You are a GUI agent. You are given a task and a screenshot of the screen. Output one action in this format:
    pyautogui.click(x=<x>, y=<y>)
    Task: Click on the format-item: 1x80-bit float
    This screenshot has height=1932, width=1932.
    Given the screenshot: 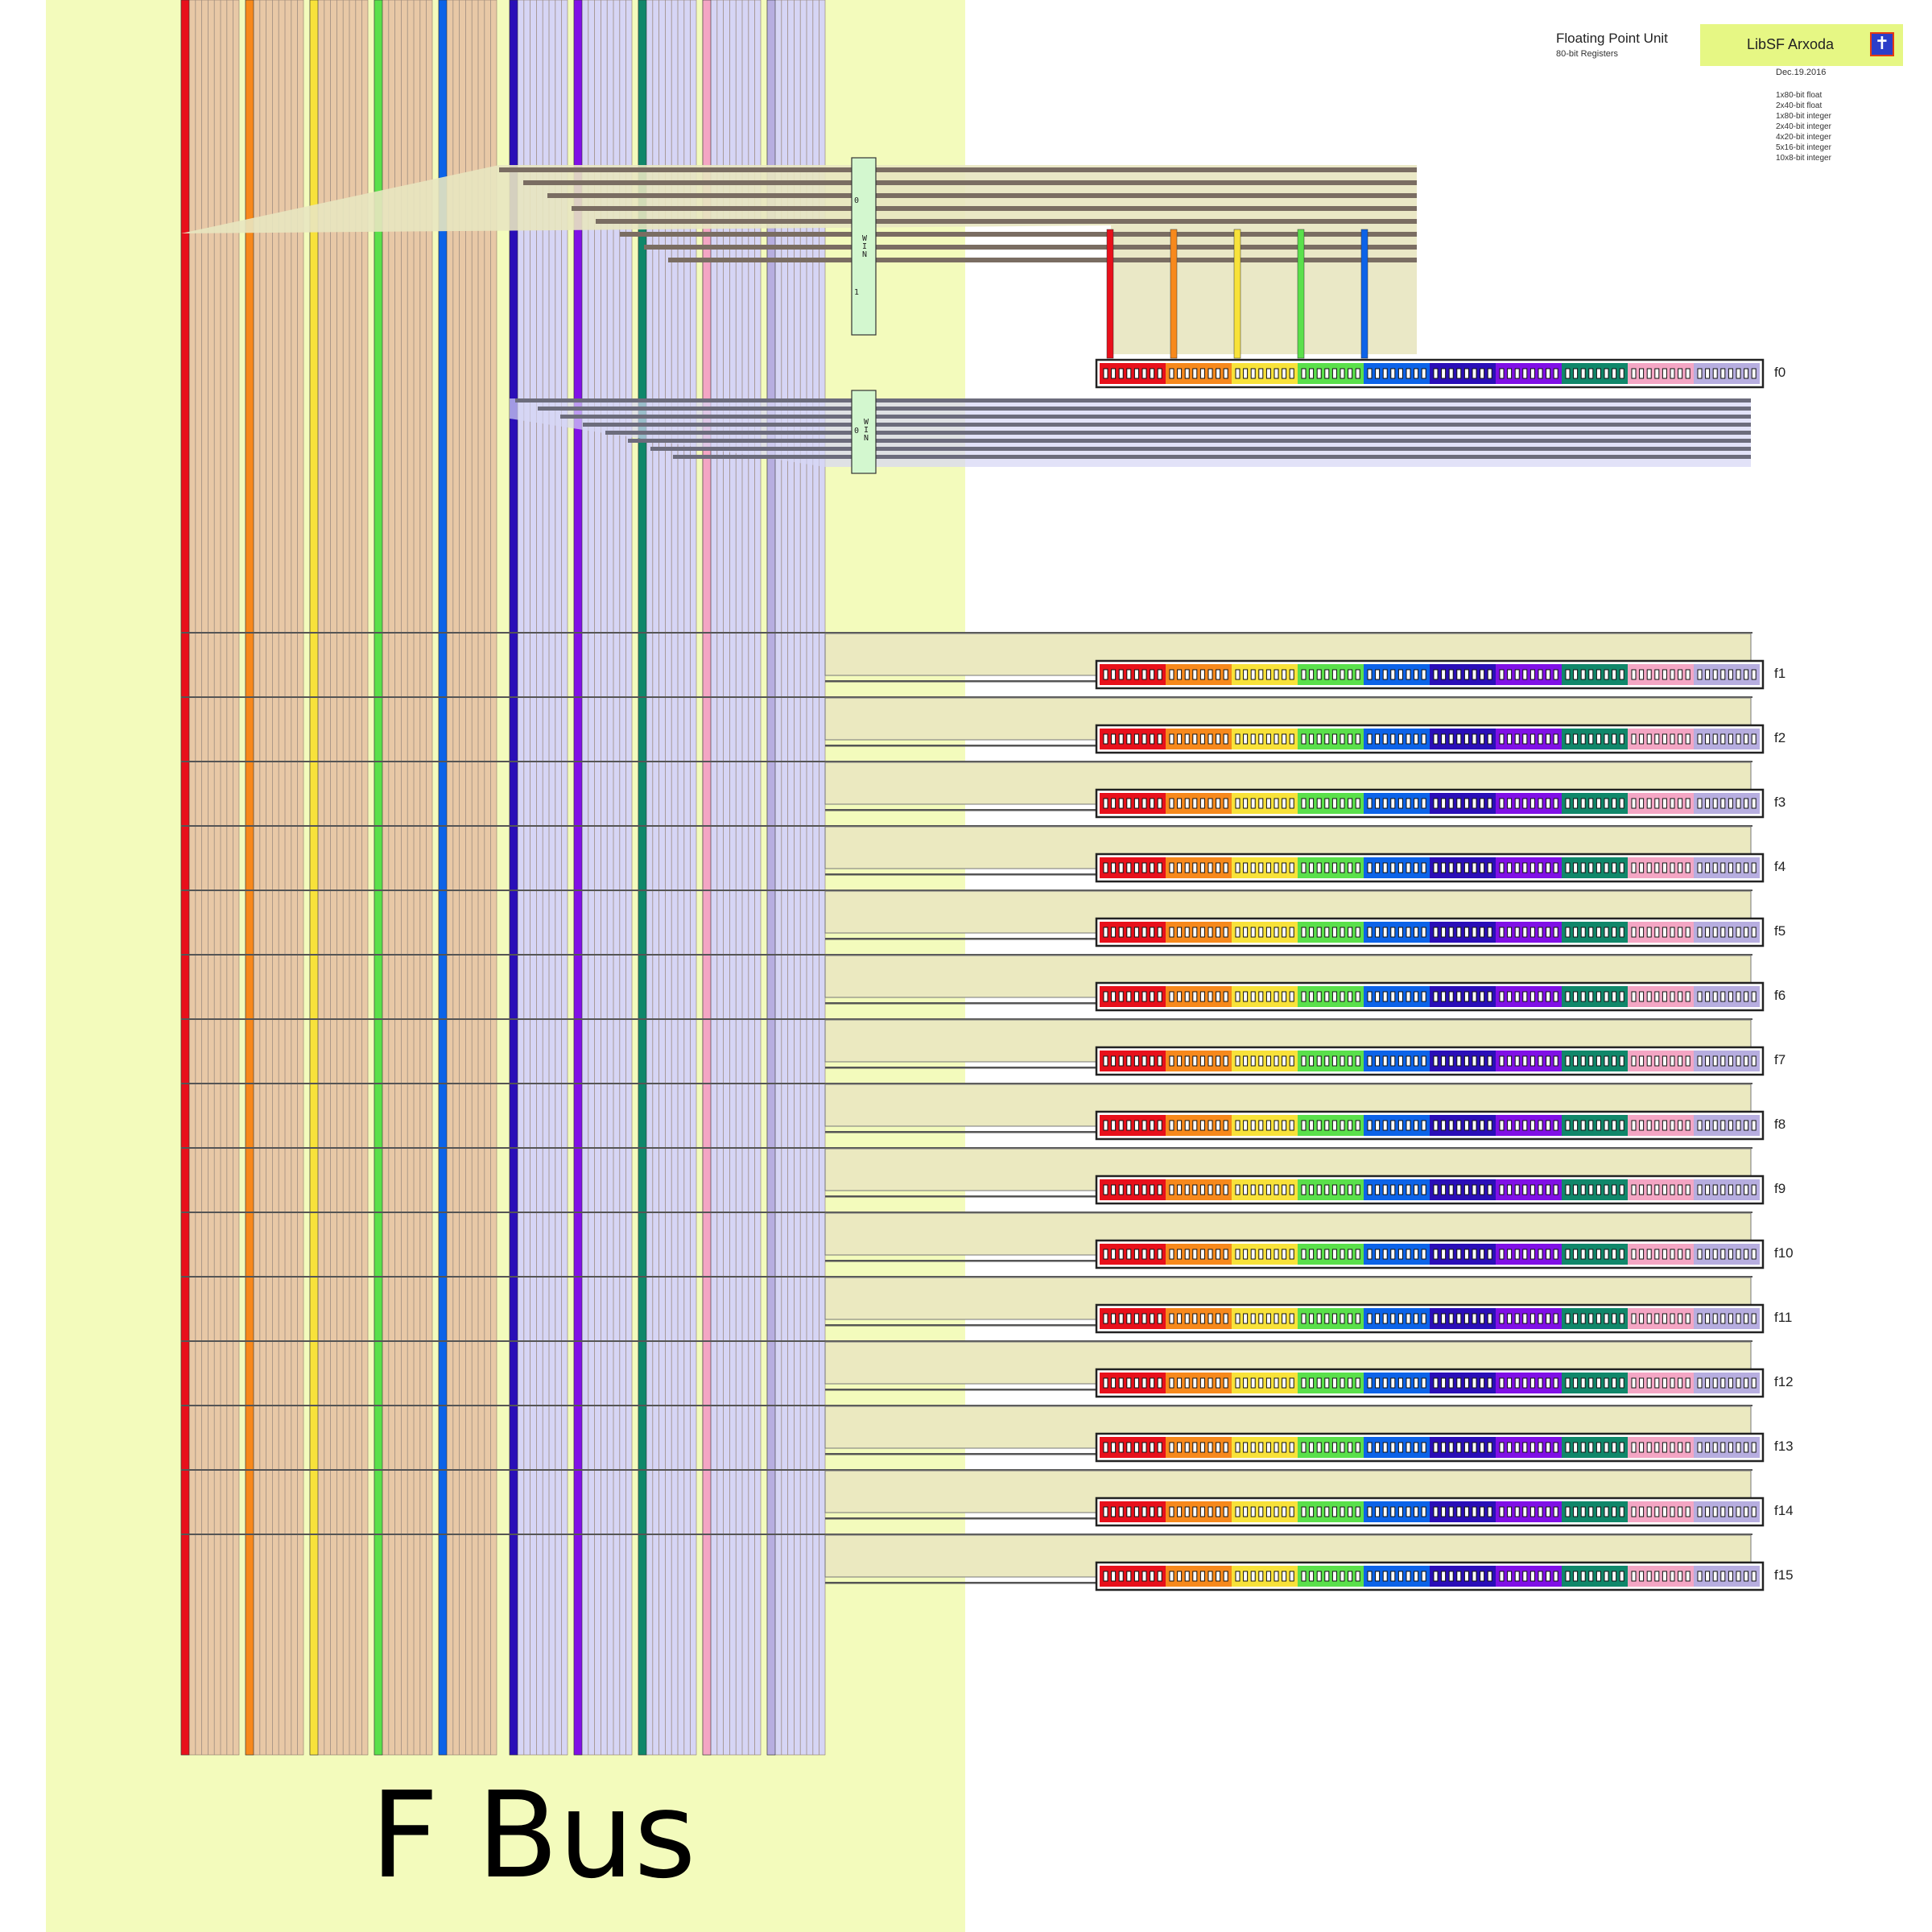 What is the action you would take?
    pyautogui.click(x=1799, y=95)
    